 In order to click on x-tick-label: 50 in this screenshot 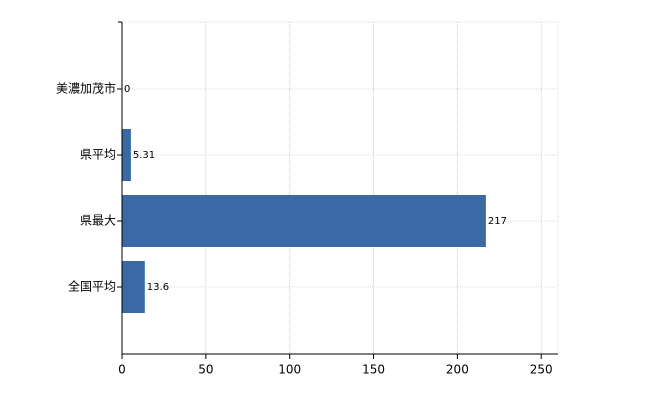, I will do `click(205, 370)`.